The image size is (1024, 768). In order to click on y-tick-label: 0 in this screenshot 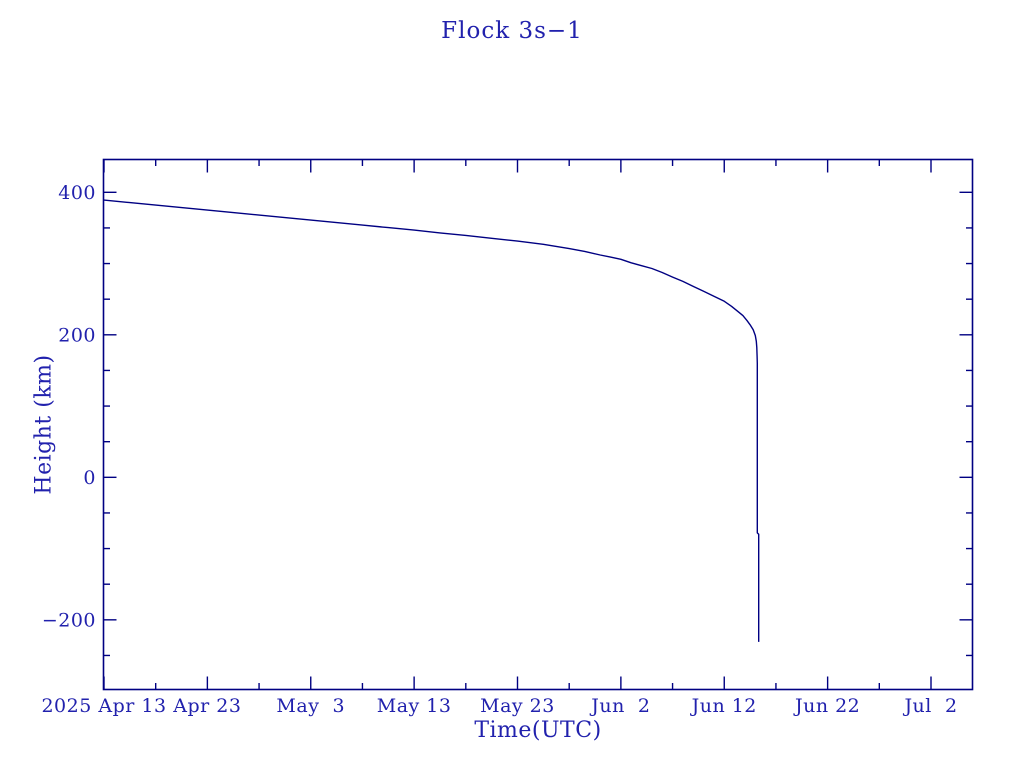, I will do `click(89, 478)`.